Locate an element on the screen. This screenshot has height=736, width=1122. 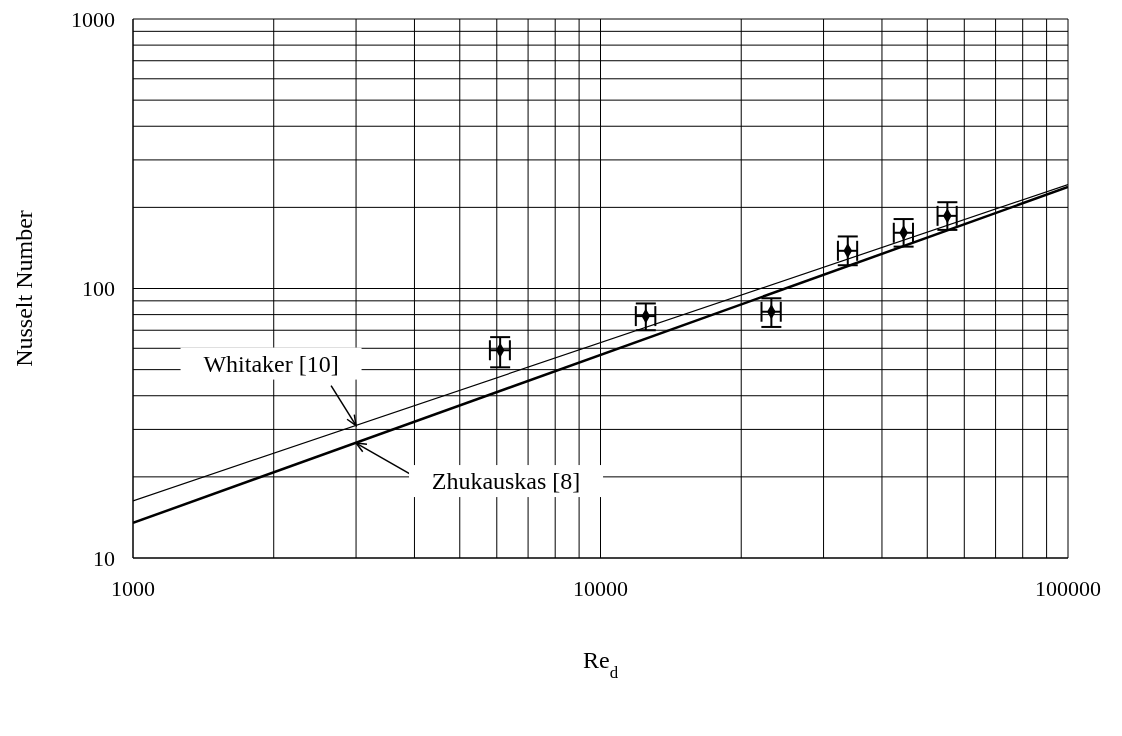
y-tick-label: 100 is located at coordinates (98, 289).